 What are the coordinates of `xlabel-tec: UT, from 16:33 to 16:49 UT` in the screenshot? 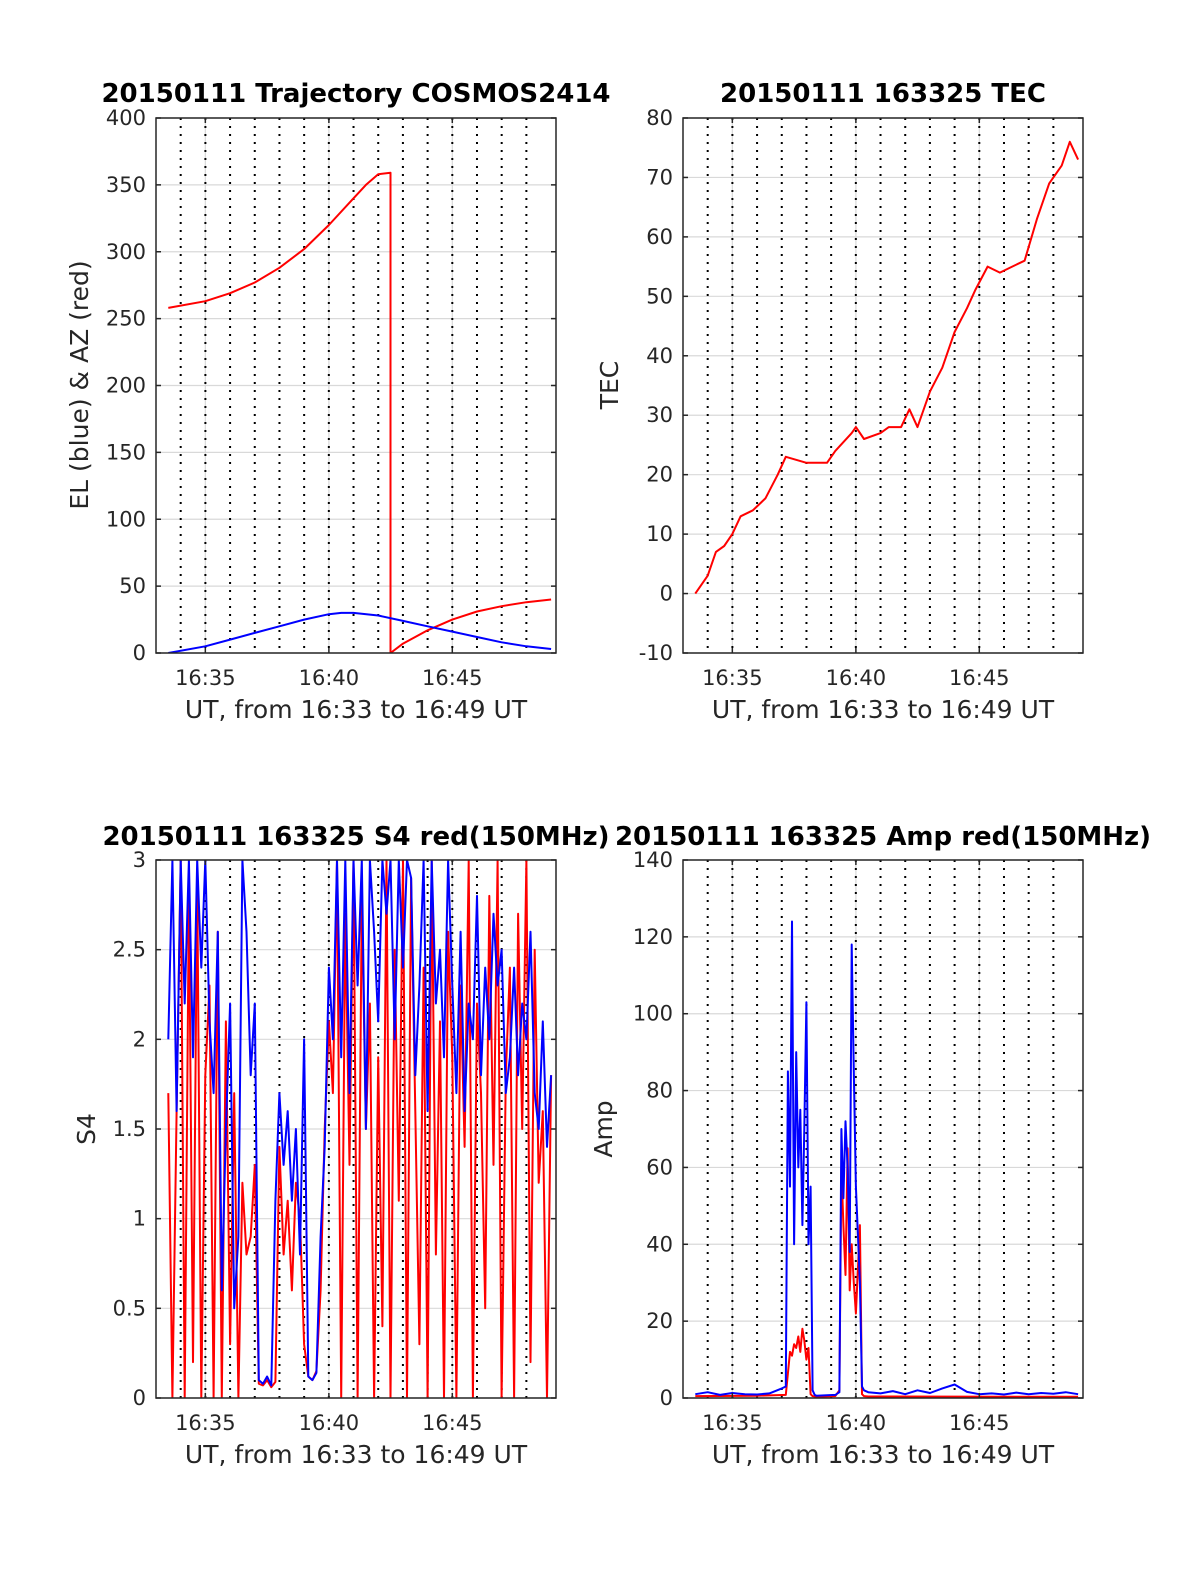 It's located at (883, 709).